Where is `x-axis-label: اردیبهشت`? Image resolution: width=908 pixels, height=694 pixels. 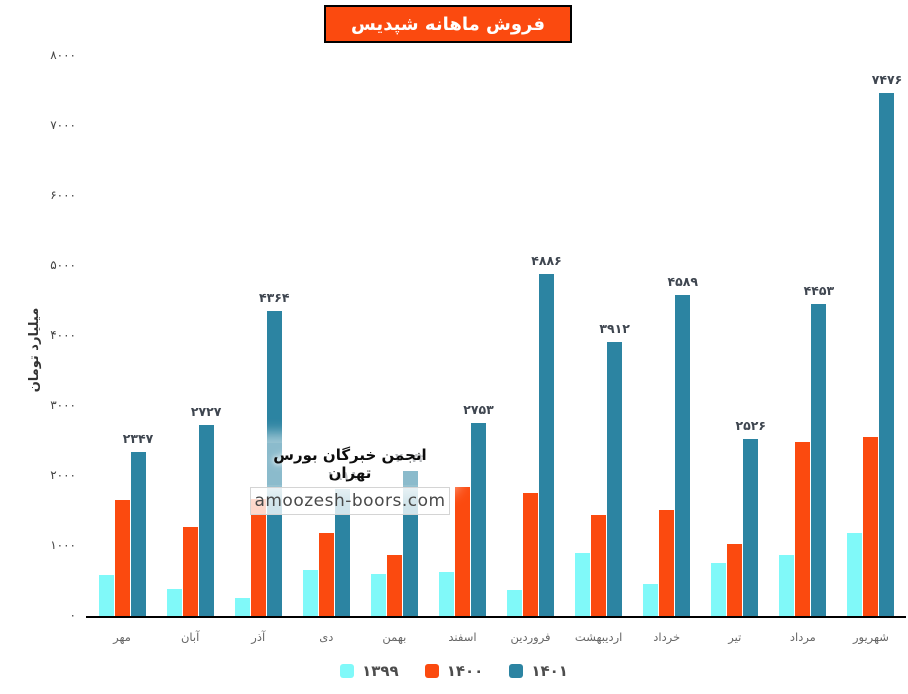
x-axis-label: اردیبهشت is located at coordinates (598, 637).